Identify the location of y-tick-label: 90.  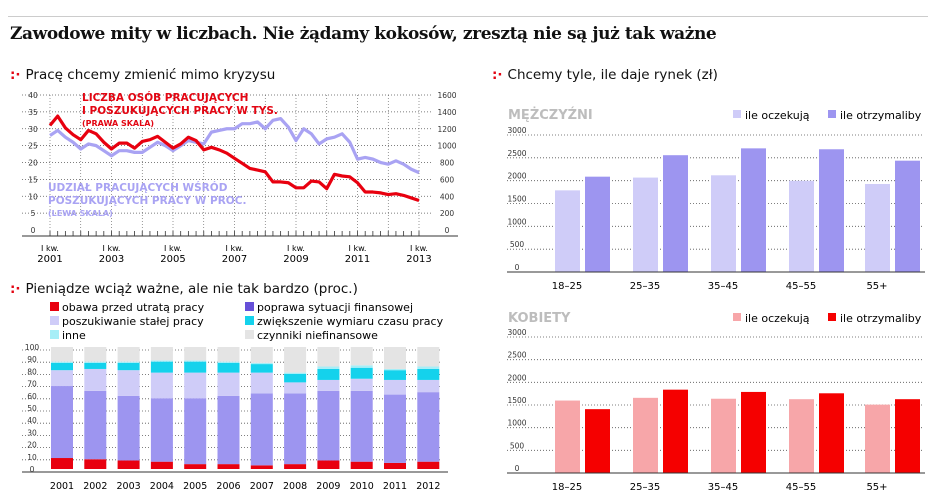
(32, 359).